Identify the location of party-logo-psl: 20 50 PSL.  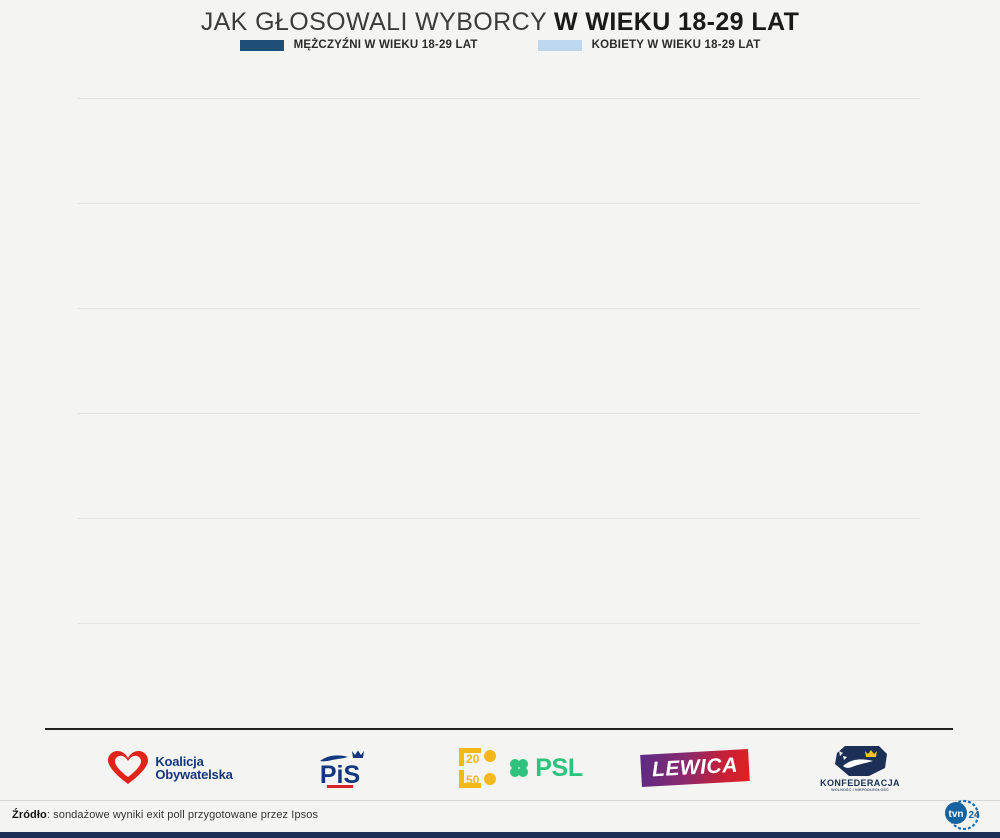
(520, 768).